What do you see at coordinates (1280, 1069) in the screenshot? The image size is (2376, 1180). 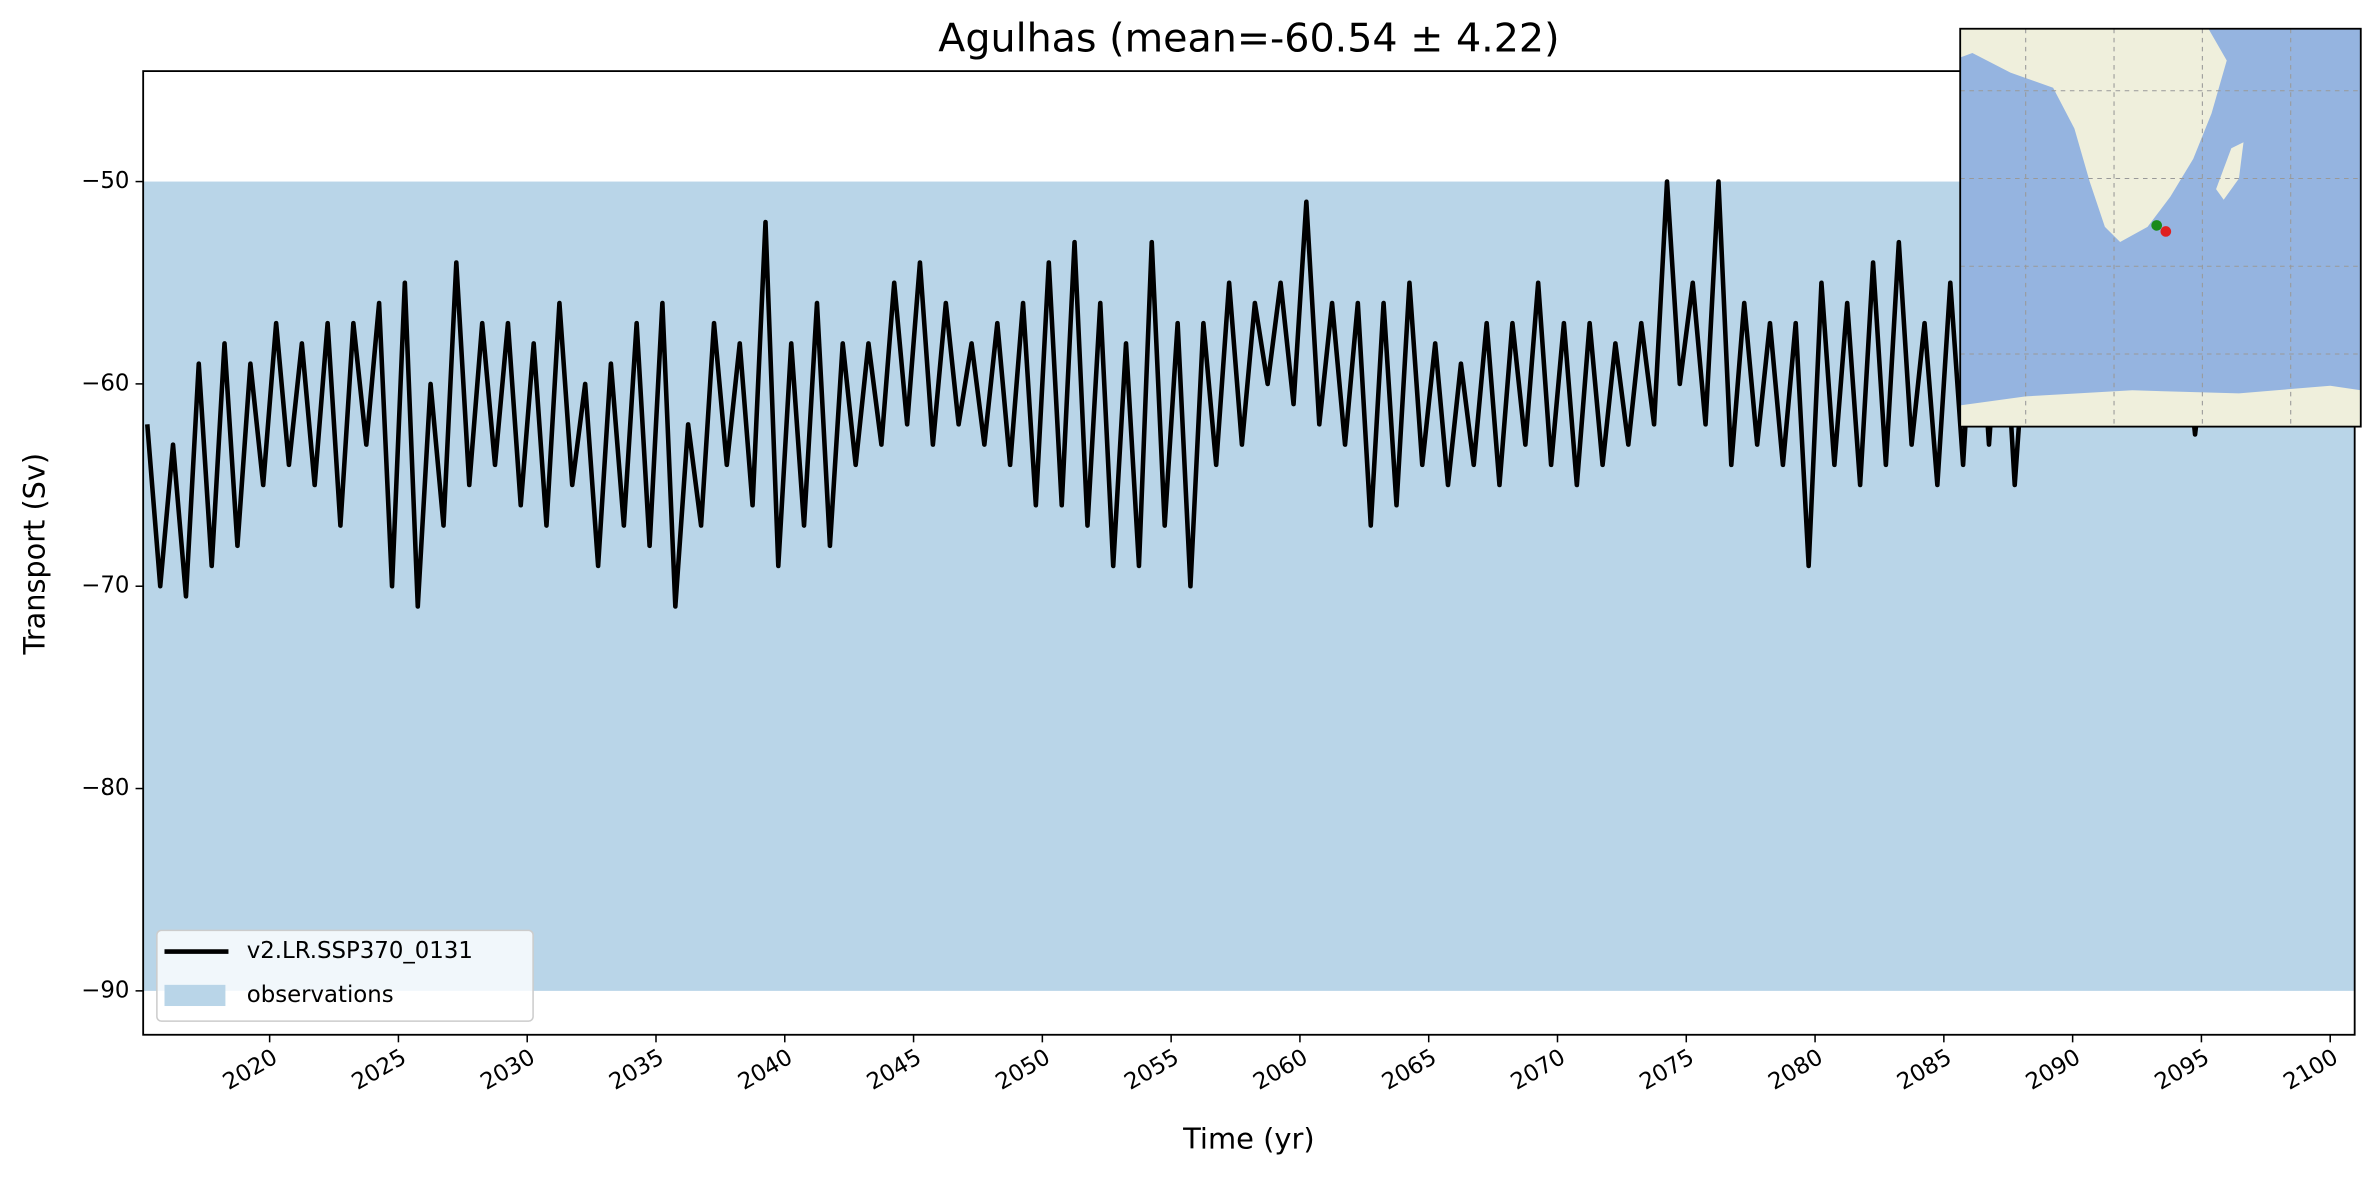 I see `x-tick-label: 2060` at bounding box center [1280, 1069].